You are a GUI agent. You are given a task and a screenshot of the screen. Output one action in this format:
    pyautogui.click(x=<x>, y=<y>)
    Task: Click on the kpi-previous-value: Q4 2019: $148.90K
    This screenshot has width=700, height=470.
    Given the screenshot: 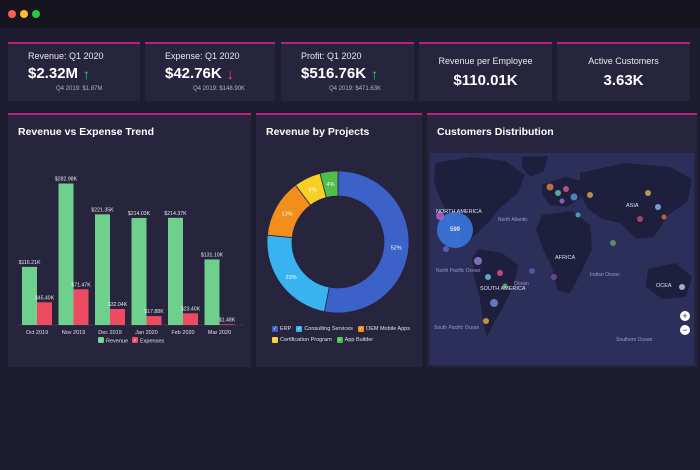 What is the action you would take?
    pyautogui.click(x=219, y=89)
    